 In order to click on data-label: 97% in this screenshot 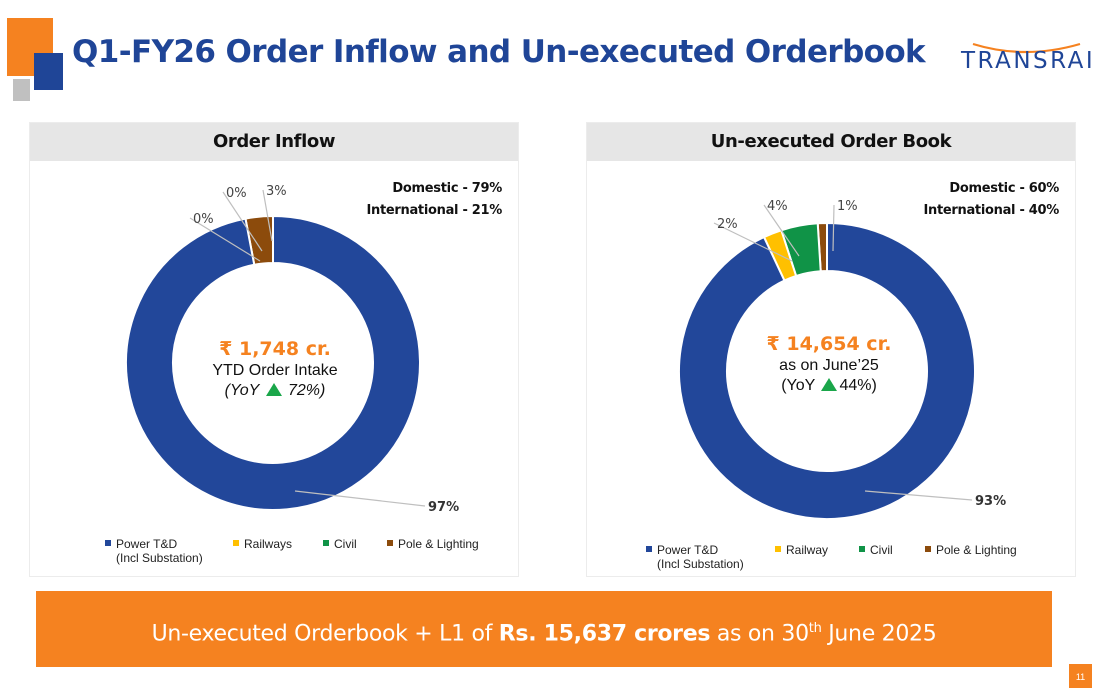, I will do `click(443, 507)`.